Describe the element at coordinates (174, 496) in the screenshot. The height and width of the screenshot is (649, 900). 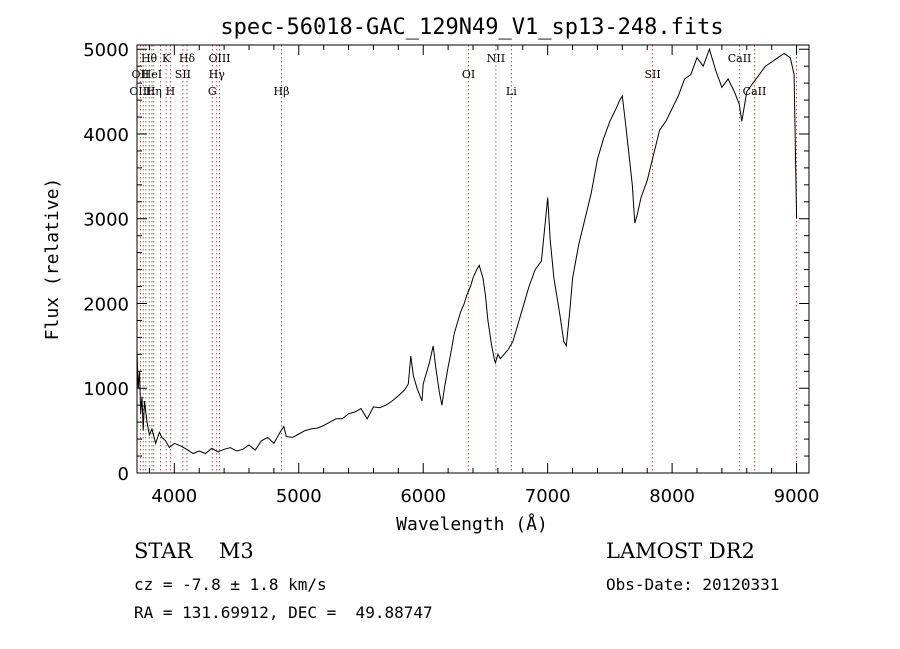
I see `x-tick-label: 4000` at that location.